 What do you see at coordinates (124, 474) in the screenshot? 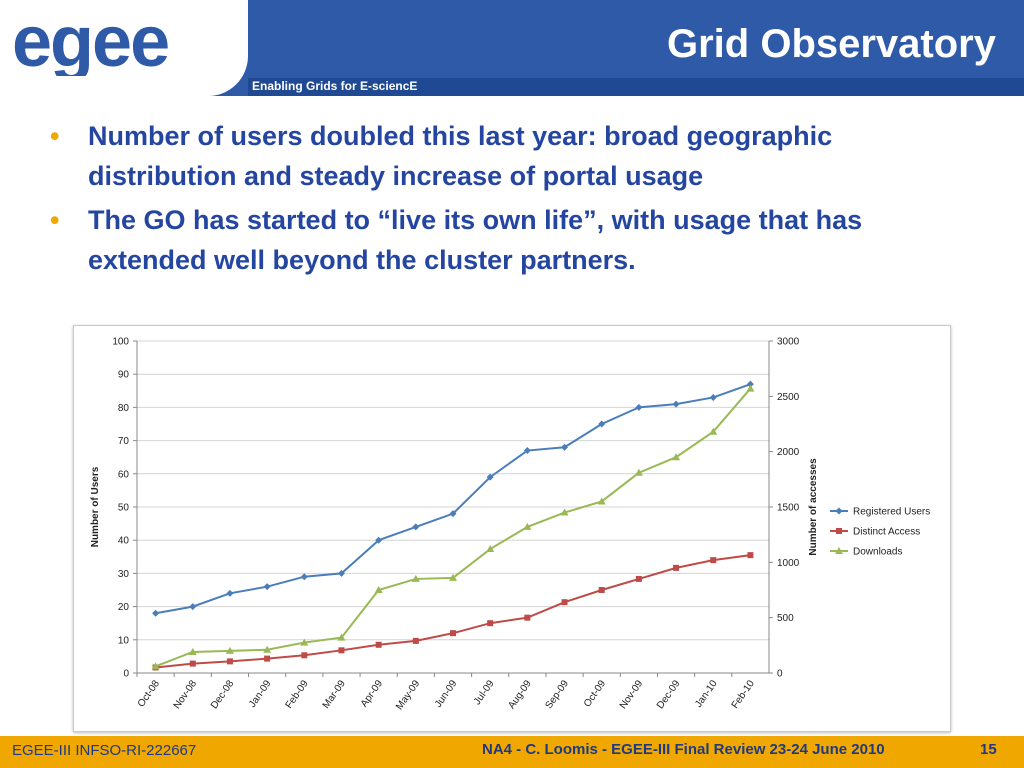
I see `y-tick-label: 60` at bounding box center [124, 474].